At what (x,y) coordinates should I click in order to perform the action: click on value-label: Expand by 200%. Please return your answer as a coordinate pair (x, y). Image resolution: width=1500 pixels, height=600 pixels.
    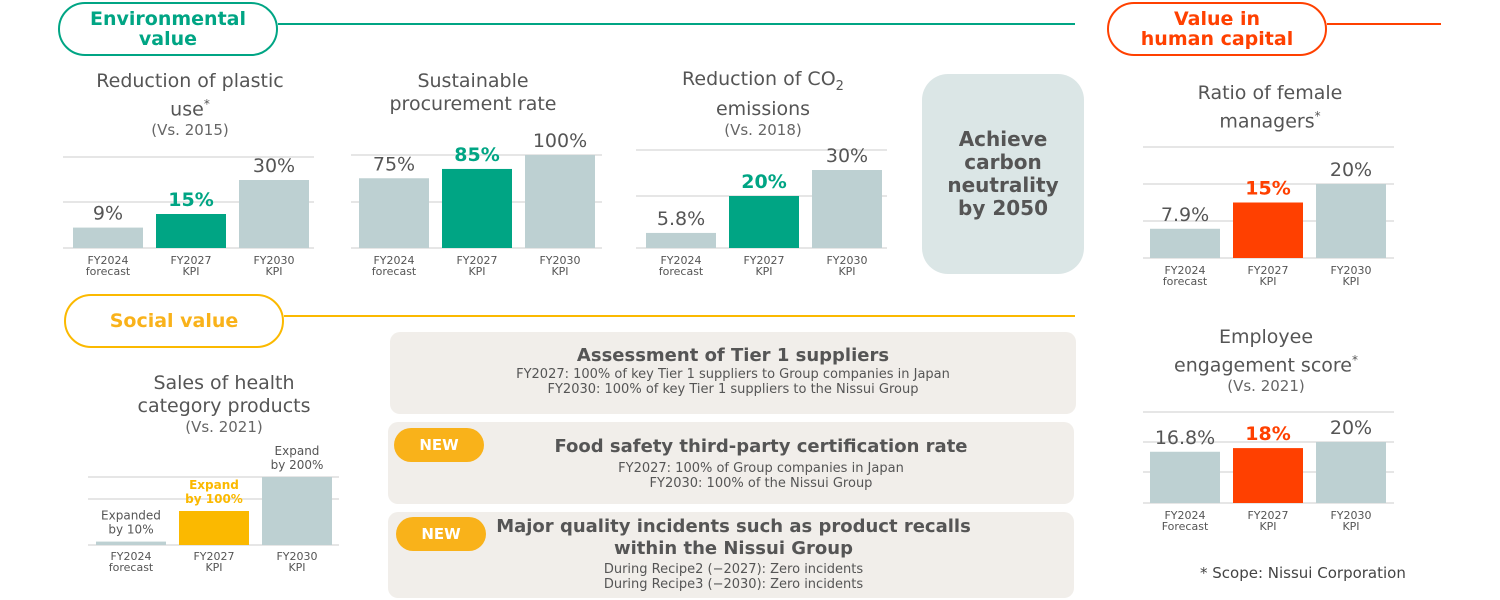
    Looking at the image, I should click on (297, 458).